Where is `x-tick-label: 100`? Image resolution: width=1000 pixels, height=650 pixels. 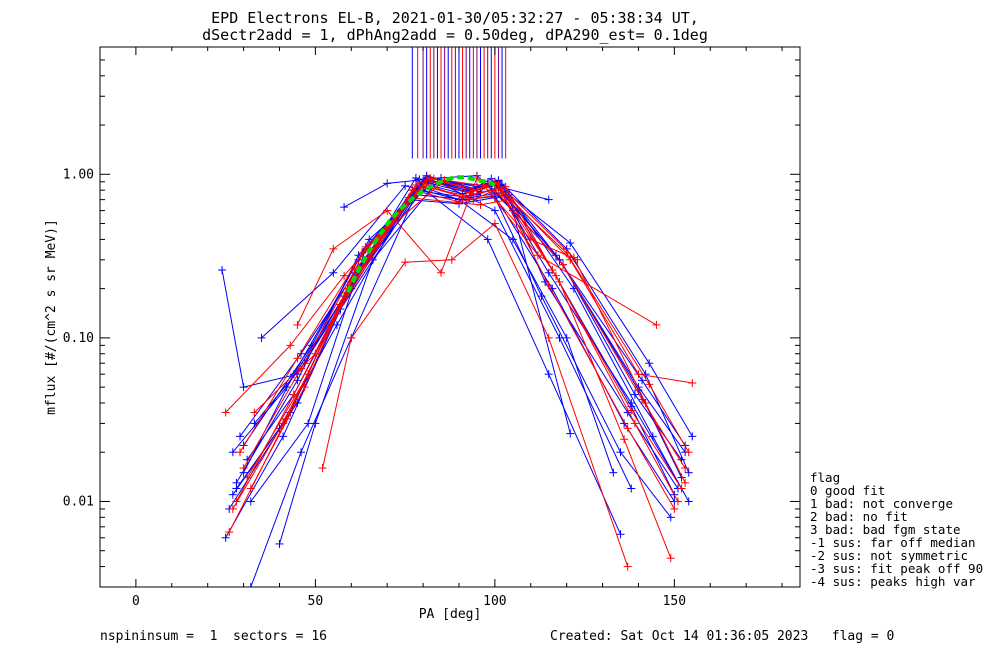 x-tick-label: 100 is located at coordinates (494, 601).